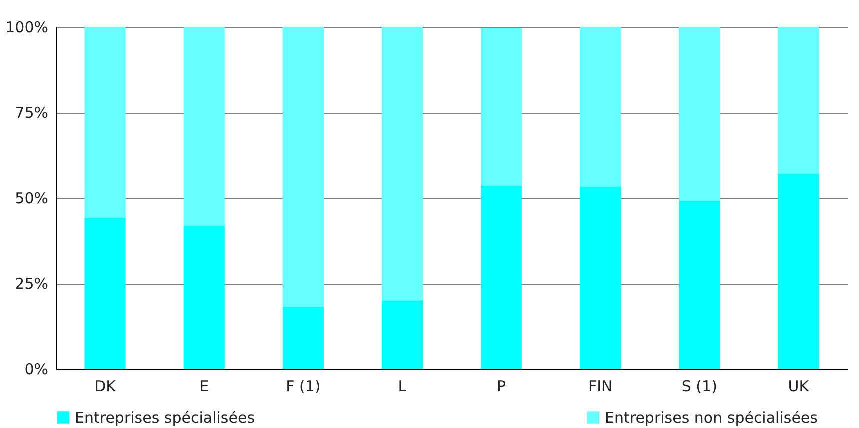  What do you see at coordinates (205, 387) in the screenshot?
I see `x-tick-label: E` at bounding box center [205, 387].